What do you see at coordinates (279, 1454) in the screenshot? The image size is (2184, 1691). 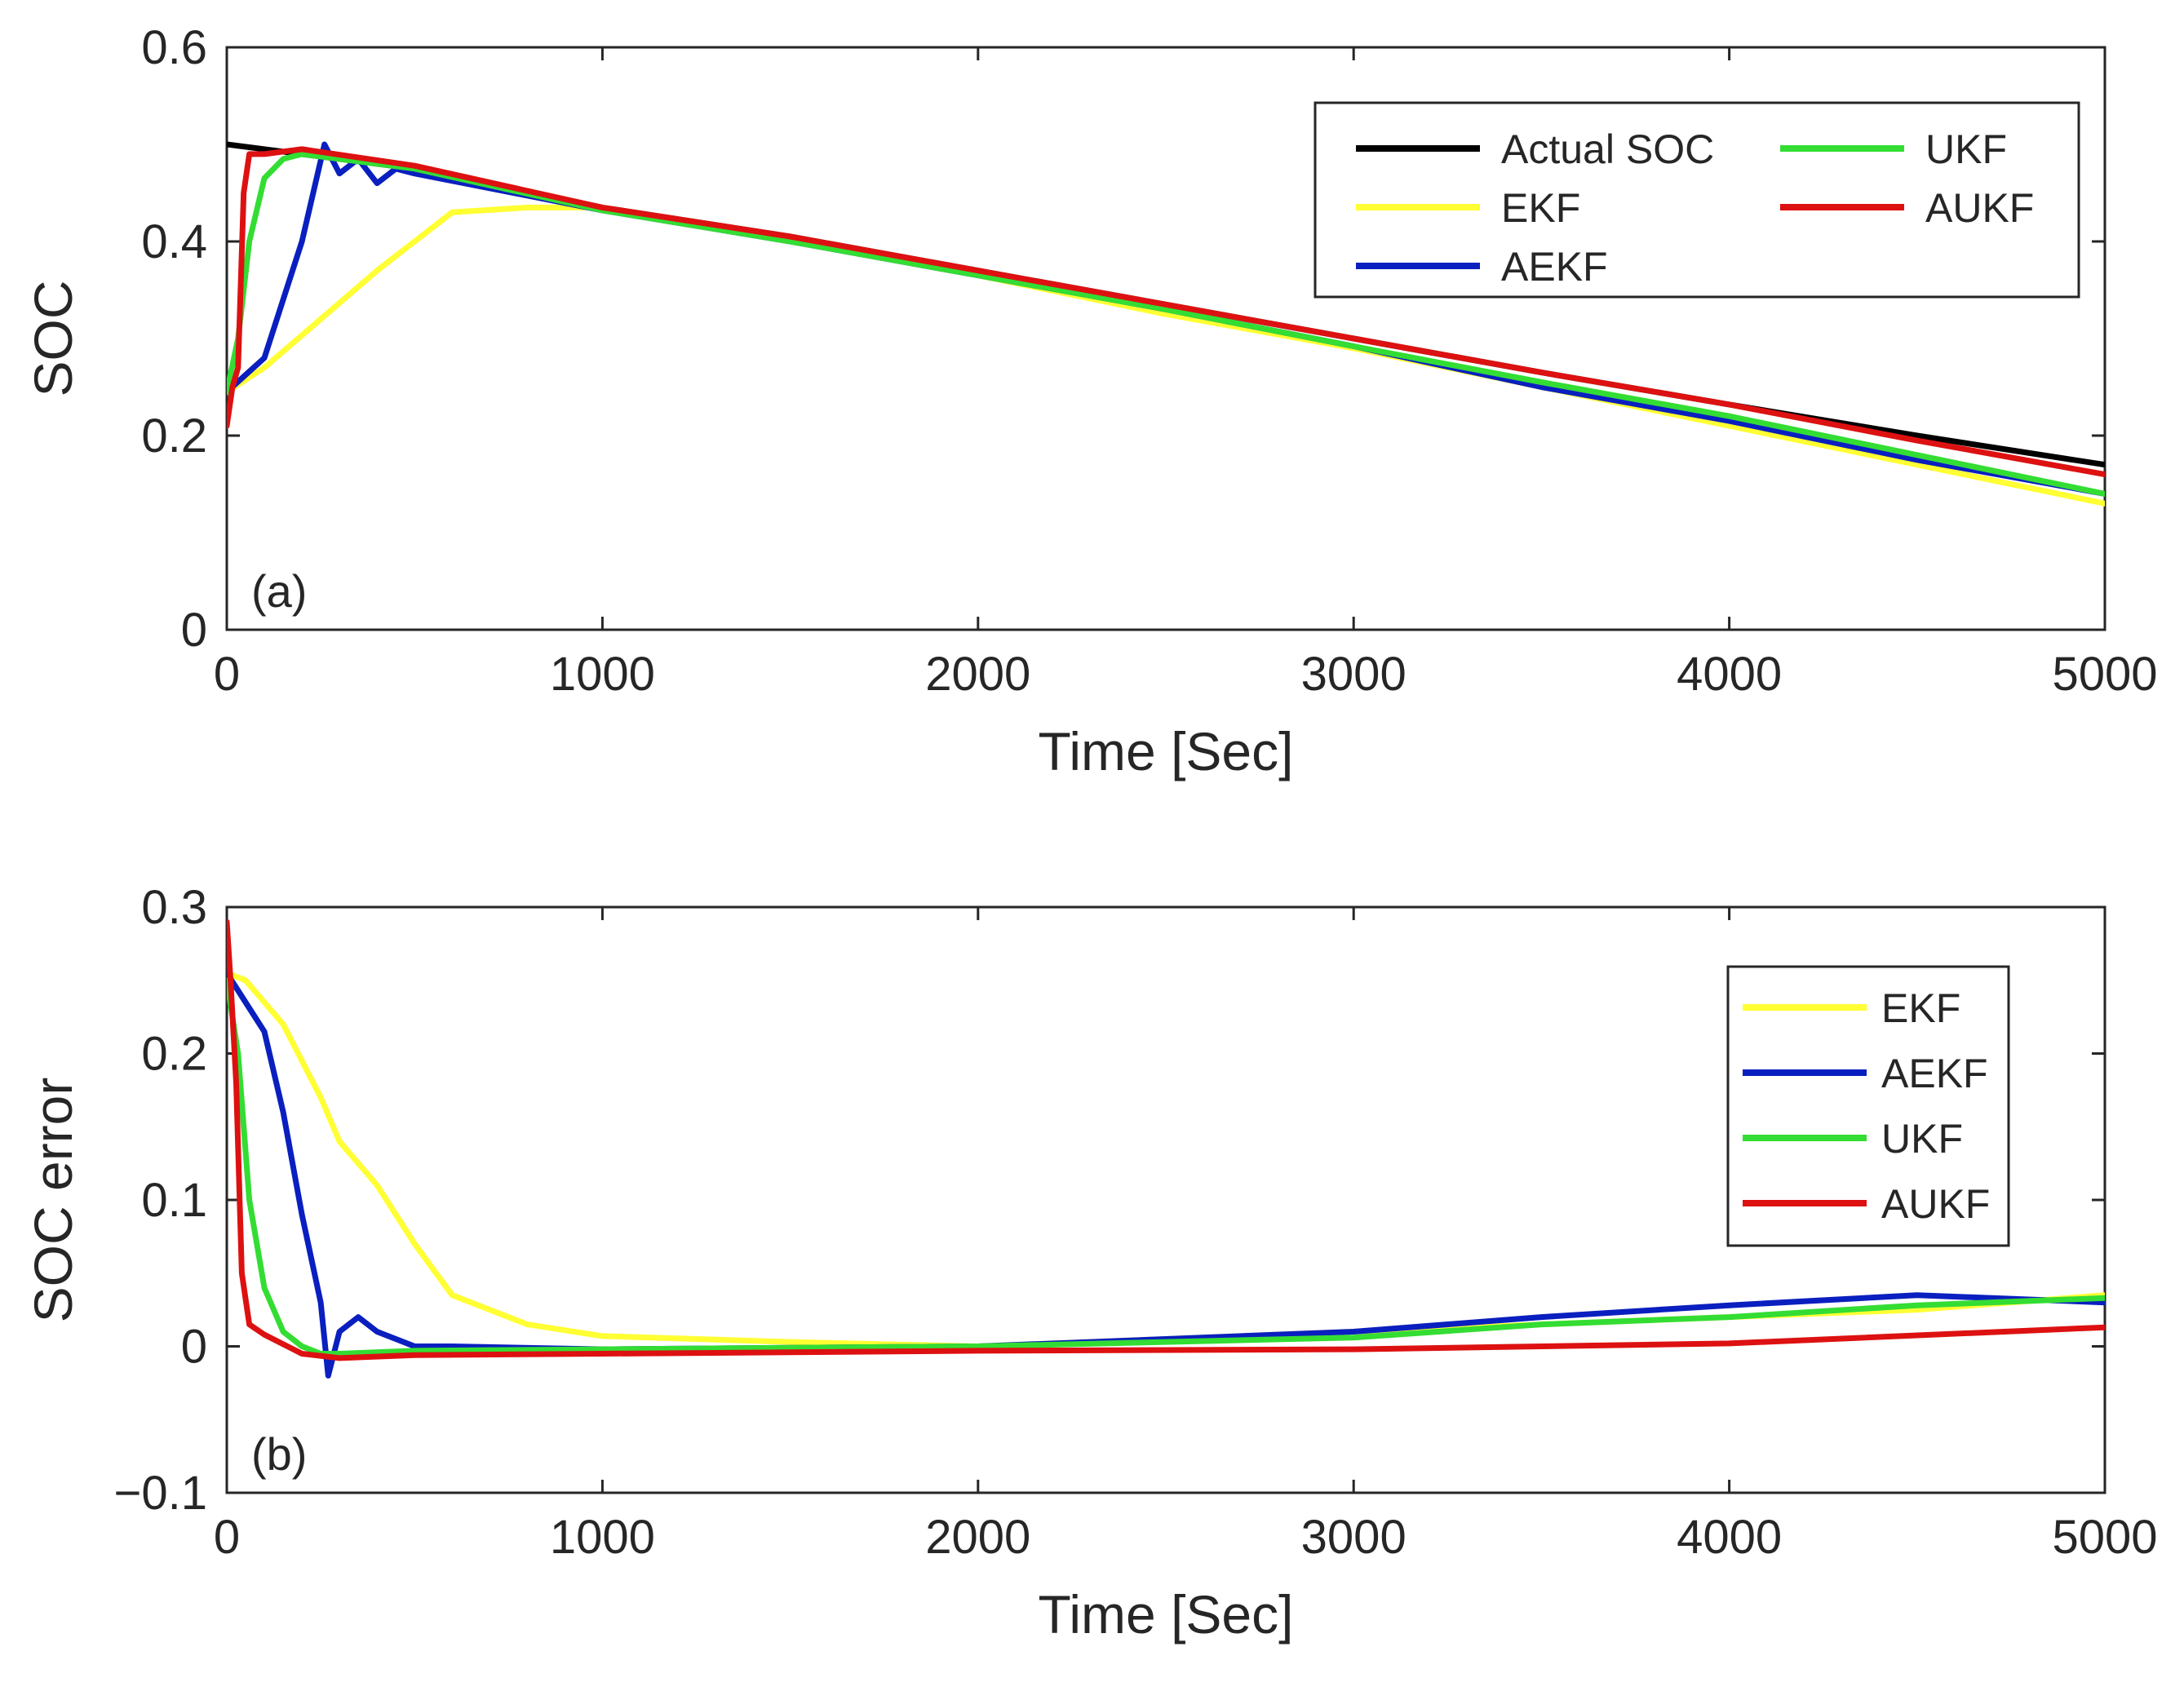 I see `panel-label: (b)` at bounding box center [279, 1454].